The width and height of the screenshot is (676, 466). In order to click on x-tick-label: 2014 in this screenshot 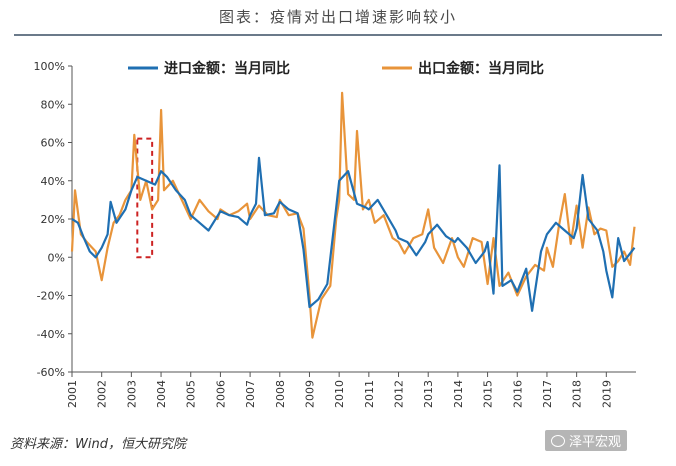, I will do `click(458, 394)`.